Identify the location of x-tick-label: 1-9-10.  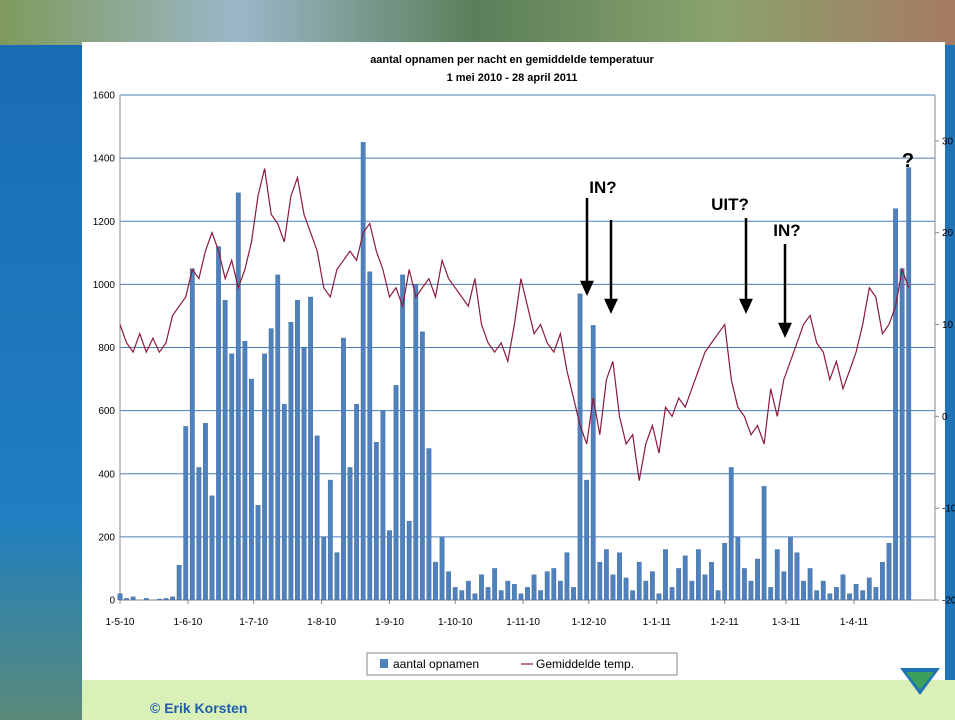
(389, 622).